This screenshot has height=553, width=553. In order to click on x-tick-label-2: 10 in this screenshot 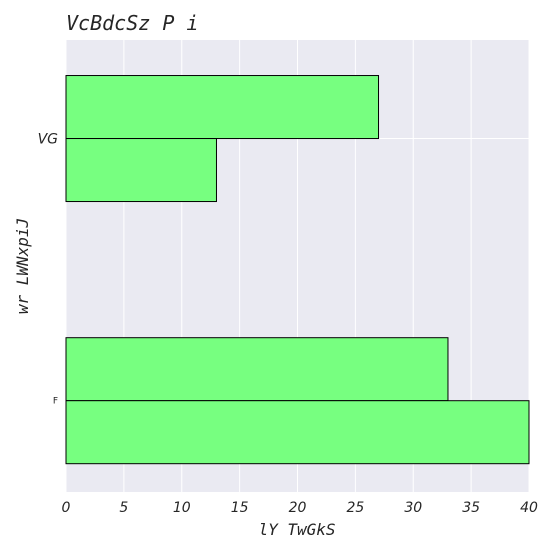, I will do `click(182, 508)`.